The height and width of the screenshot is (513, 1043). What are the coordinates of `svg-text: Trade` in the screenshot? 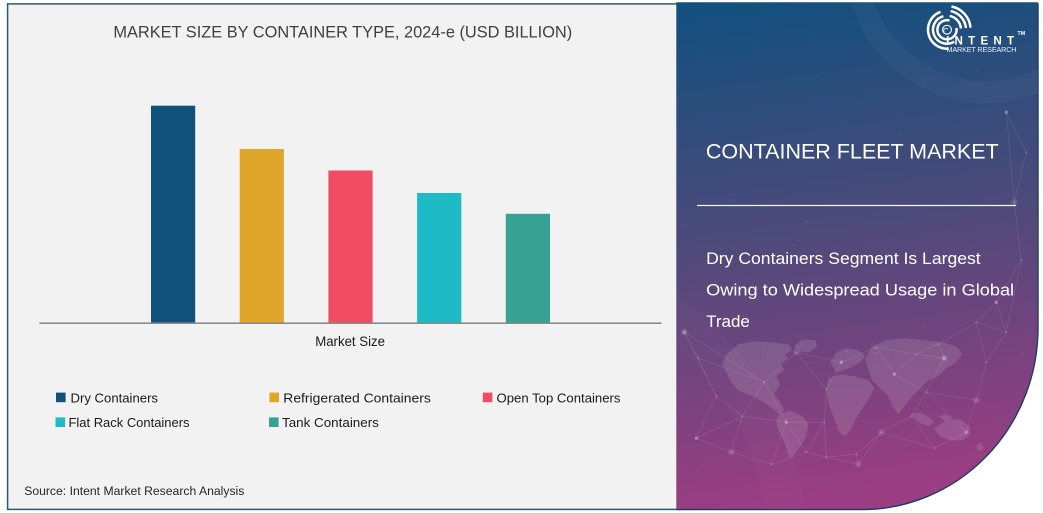 It's located at (728, 321).